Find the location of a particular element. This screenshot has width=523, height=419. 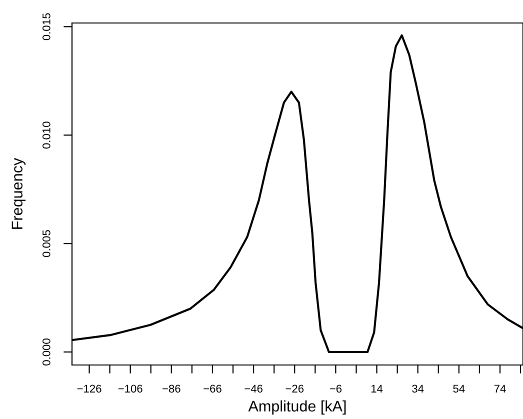

x-tick-label: −26 is located at coordinates (295, 388).